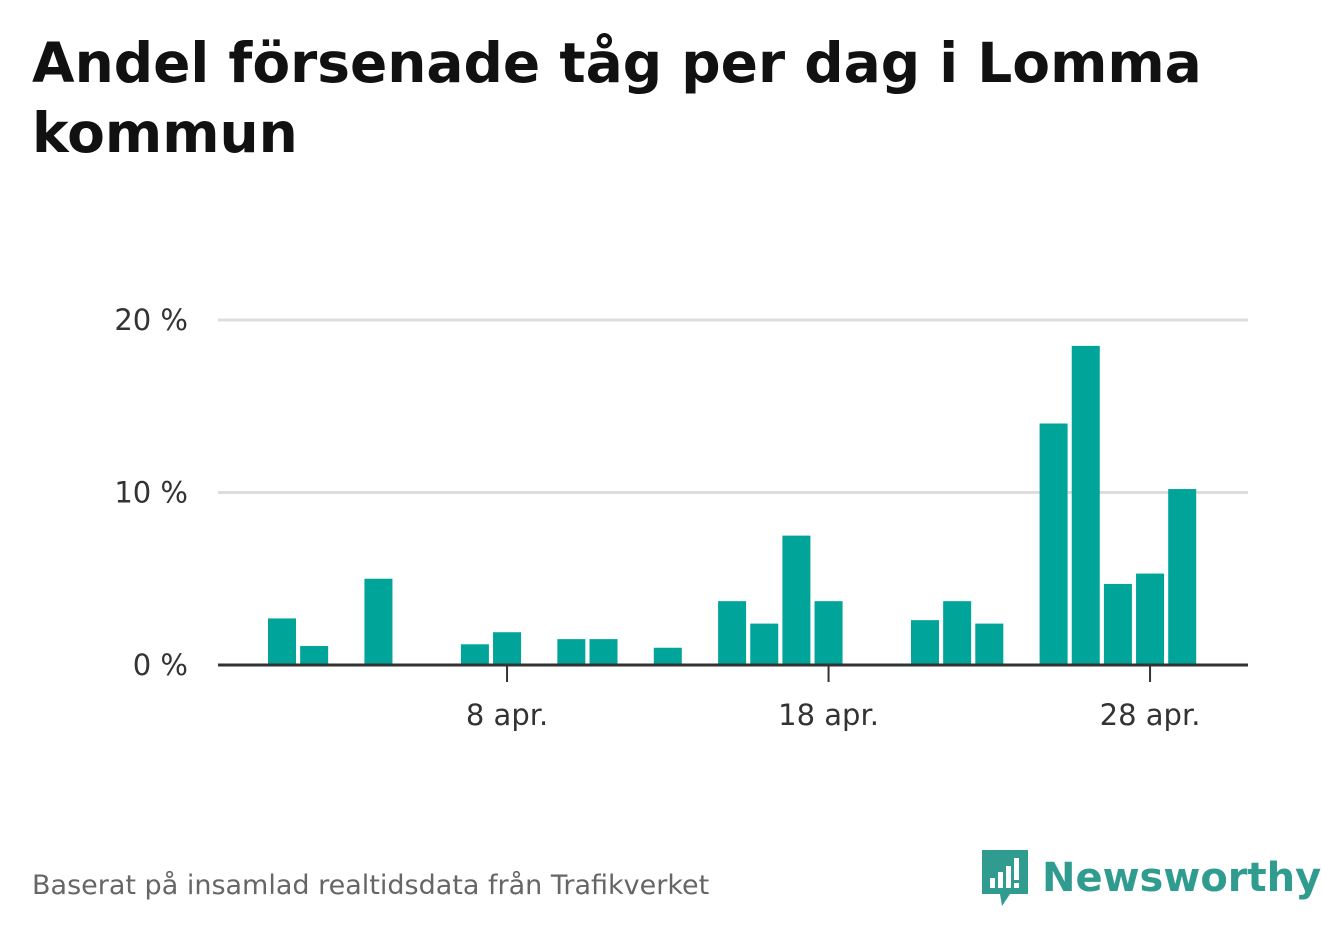 This screenshot has width=1322, height=939. I want to click on newsworthy-logo: Newsworthy, so click(1150, 878).